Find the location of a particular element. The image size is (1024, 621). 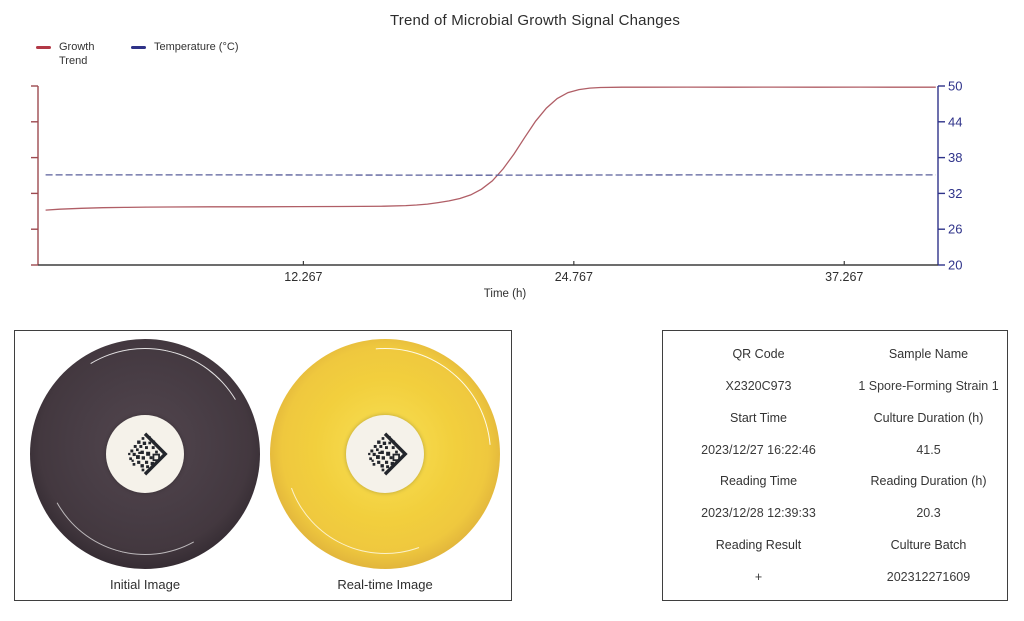

y-tick-label: 44 is located at coordinates (955, 121).